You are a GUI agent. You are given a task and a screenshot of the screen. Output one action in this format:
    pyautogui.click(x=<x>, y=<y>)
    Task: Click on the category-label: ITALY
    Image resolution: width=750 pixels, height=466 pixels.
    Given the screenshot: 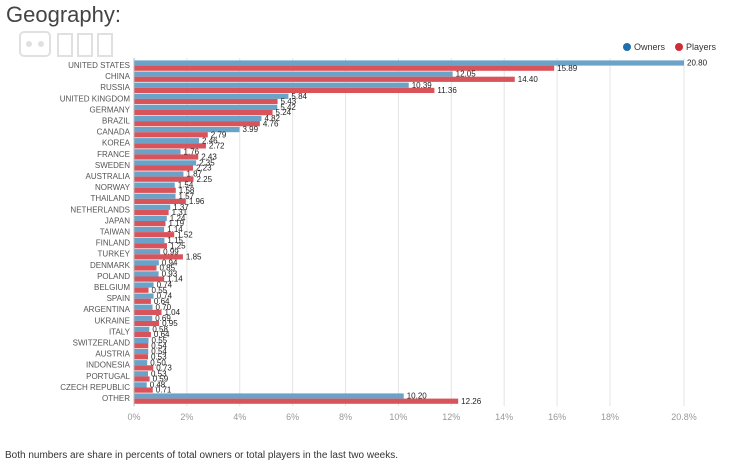 What is the action you would take?
    pyautogui.click(x=120, y=331)
    